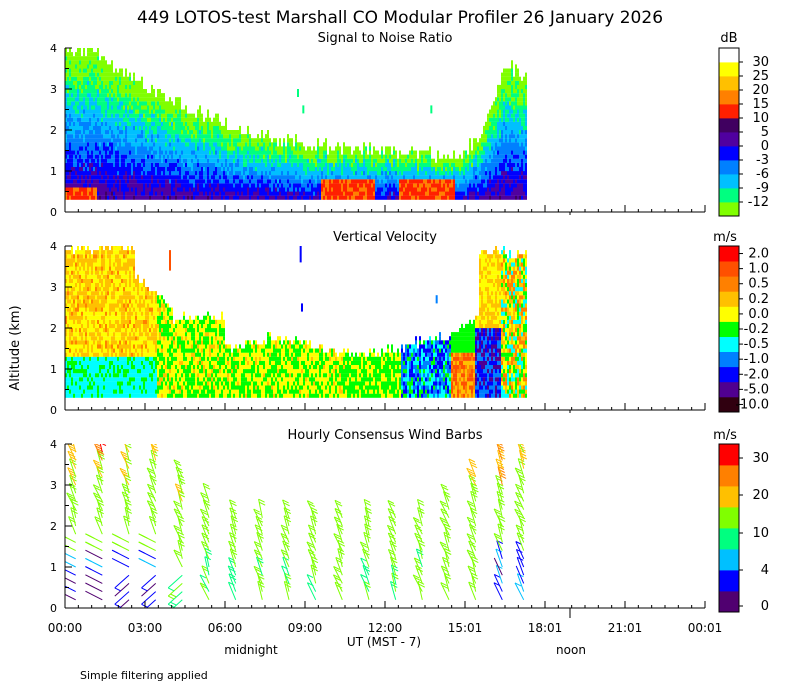 The width and height of the screenshot is (800, 700). I want to click on colorbar-label: 4, so click(765, 570).